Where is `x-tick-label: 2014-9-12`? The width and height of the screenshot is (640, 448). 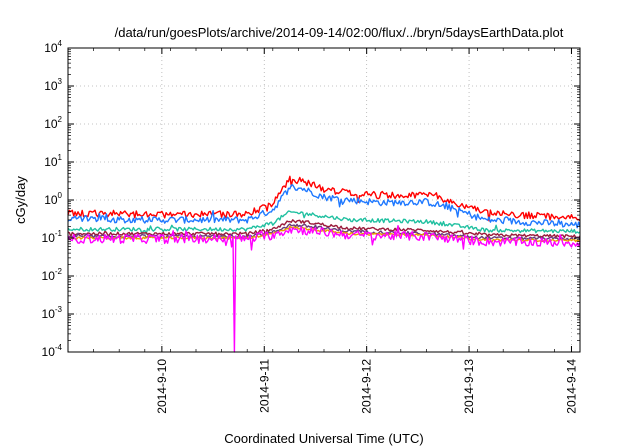
x-tick-label: 2014-9-12 is located at coordinates (367, 386).